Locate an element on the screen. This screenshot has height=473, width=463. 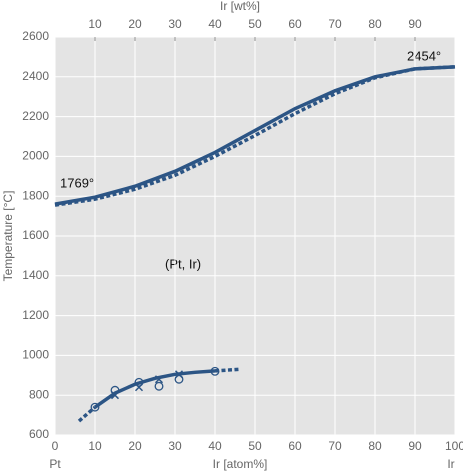
x-tick-label: 90 is located at coordinates (415, 446).